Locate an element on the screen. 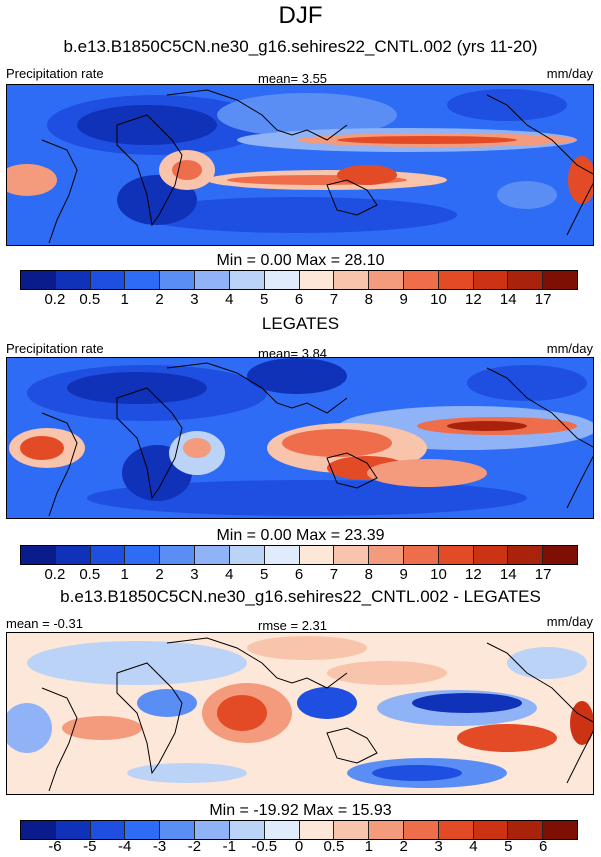 This screenshot has width=601, height=857. panel-2-colorbar-ticks: 0.2 0.5 1 2 3 4 5 6 7 8 9 10 12 14 17 is located at coordinates (299, 575).